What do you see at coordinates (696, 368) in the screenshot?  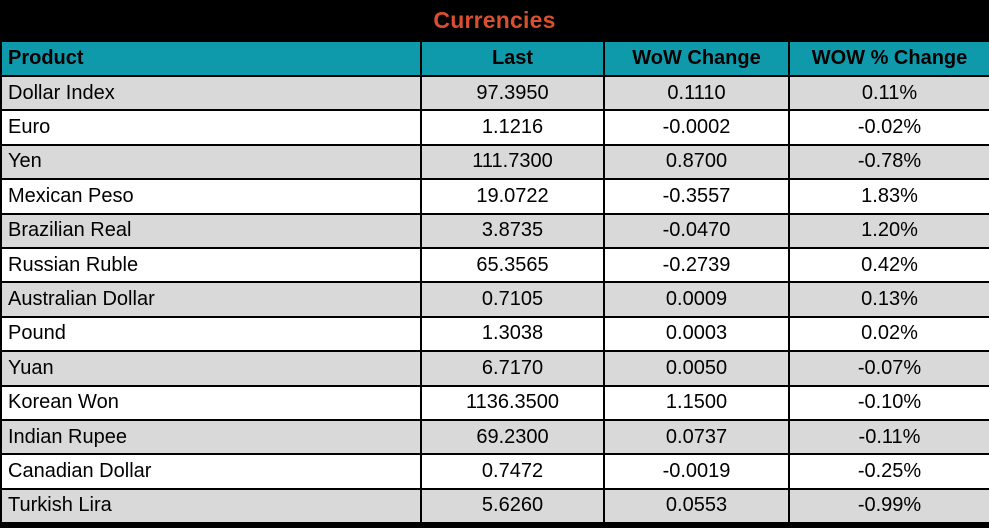 I see `wow-change-cell: 0.0050` at bounding box center [696, 368].